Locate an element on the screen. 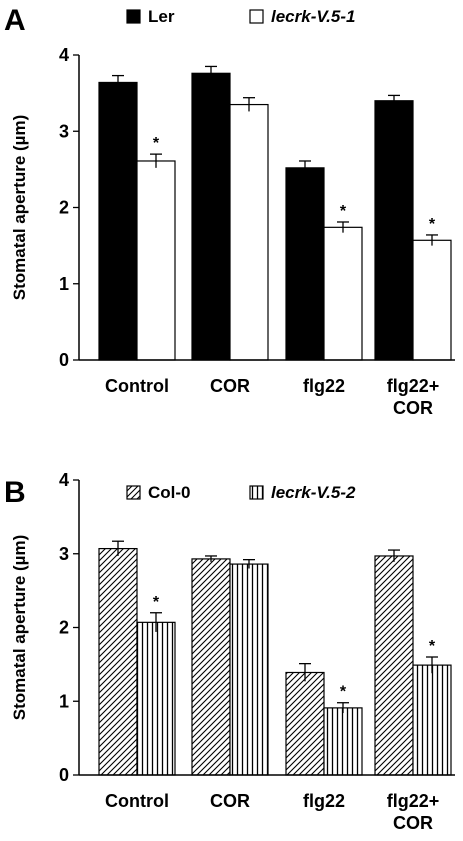 Image resolution: width=463 pixels, height=841 pixels. legend-label: lecrk-V.5-2 is located at coordinates (313, 492).